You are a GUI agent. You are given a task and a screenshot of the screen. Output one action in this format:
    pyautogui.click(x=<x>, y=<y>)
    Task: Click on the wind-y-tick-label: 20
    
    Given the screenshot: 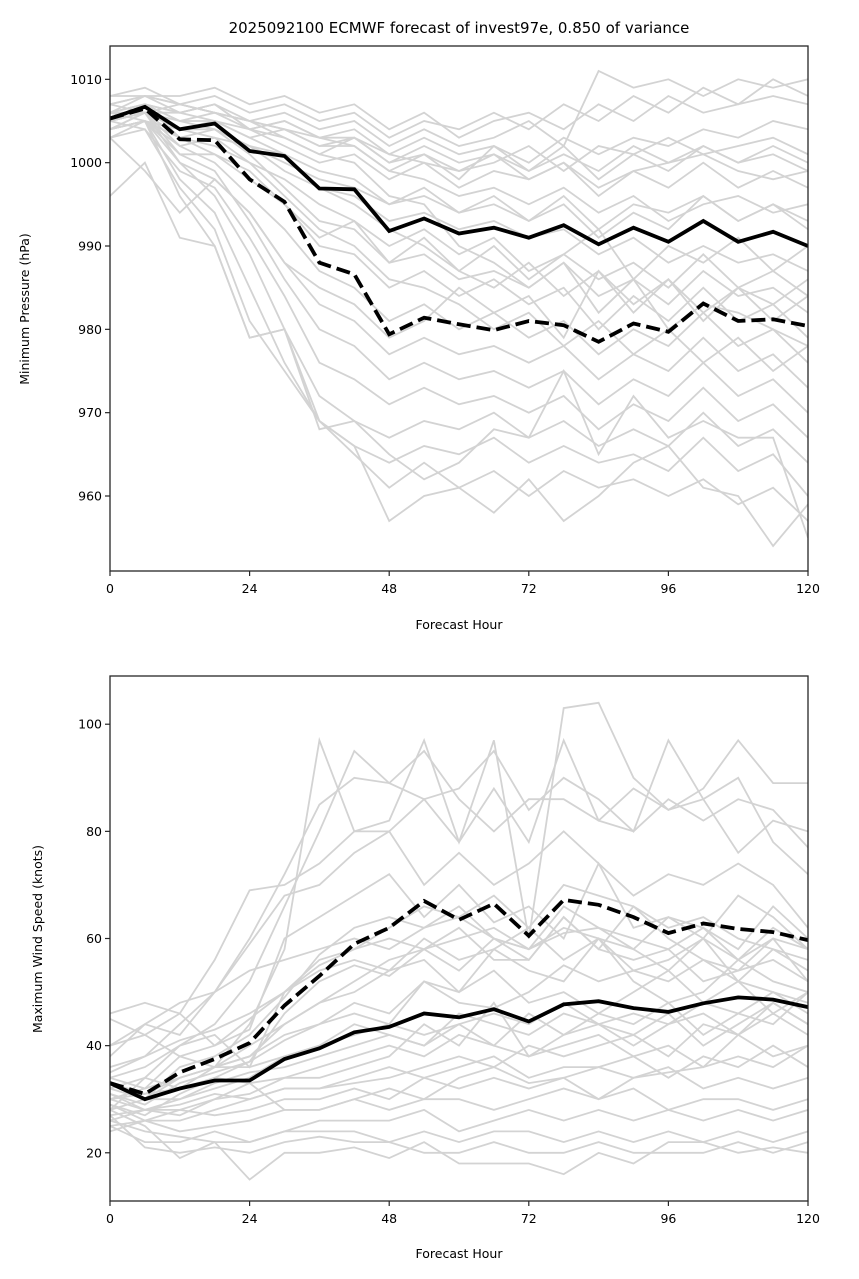 What is the action you would take?
    pyautogui.click(x=94, y=1152)
    